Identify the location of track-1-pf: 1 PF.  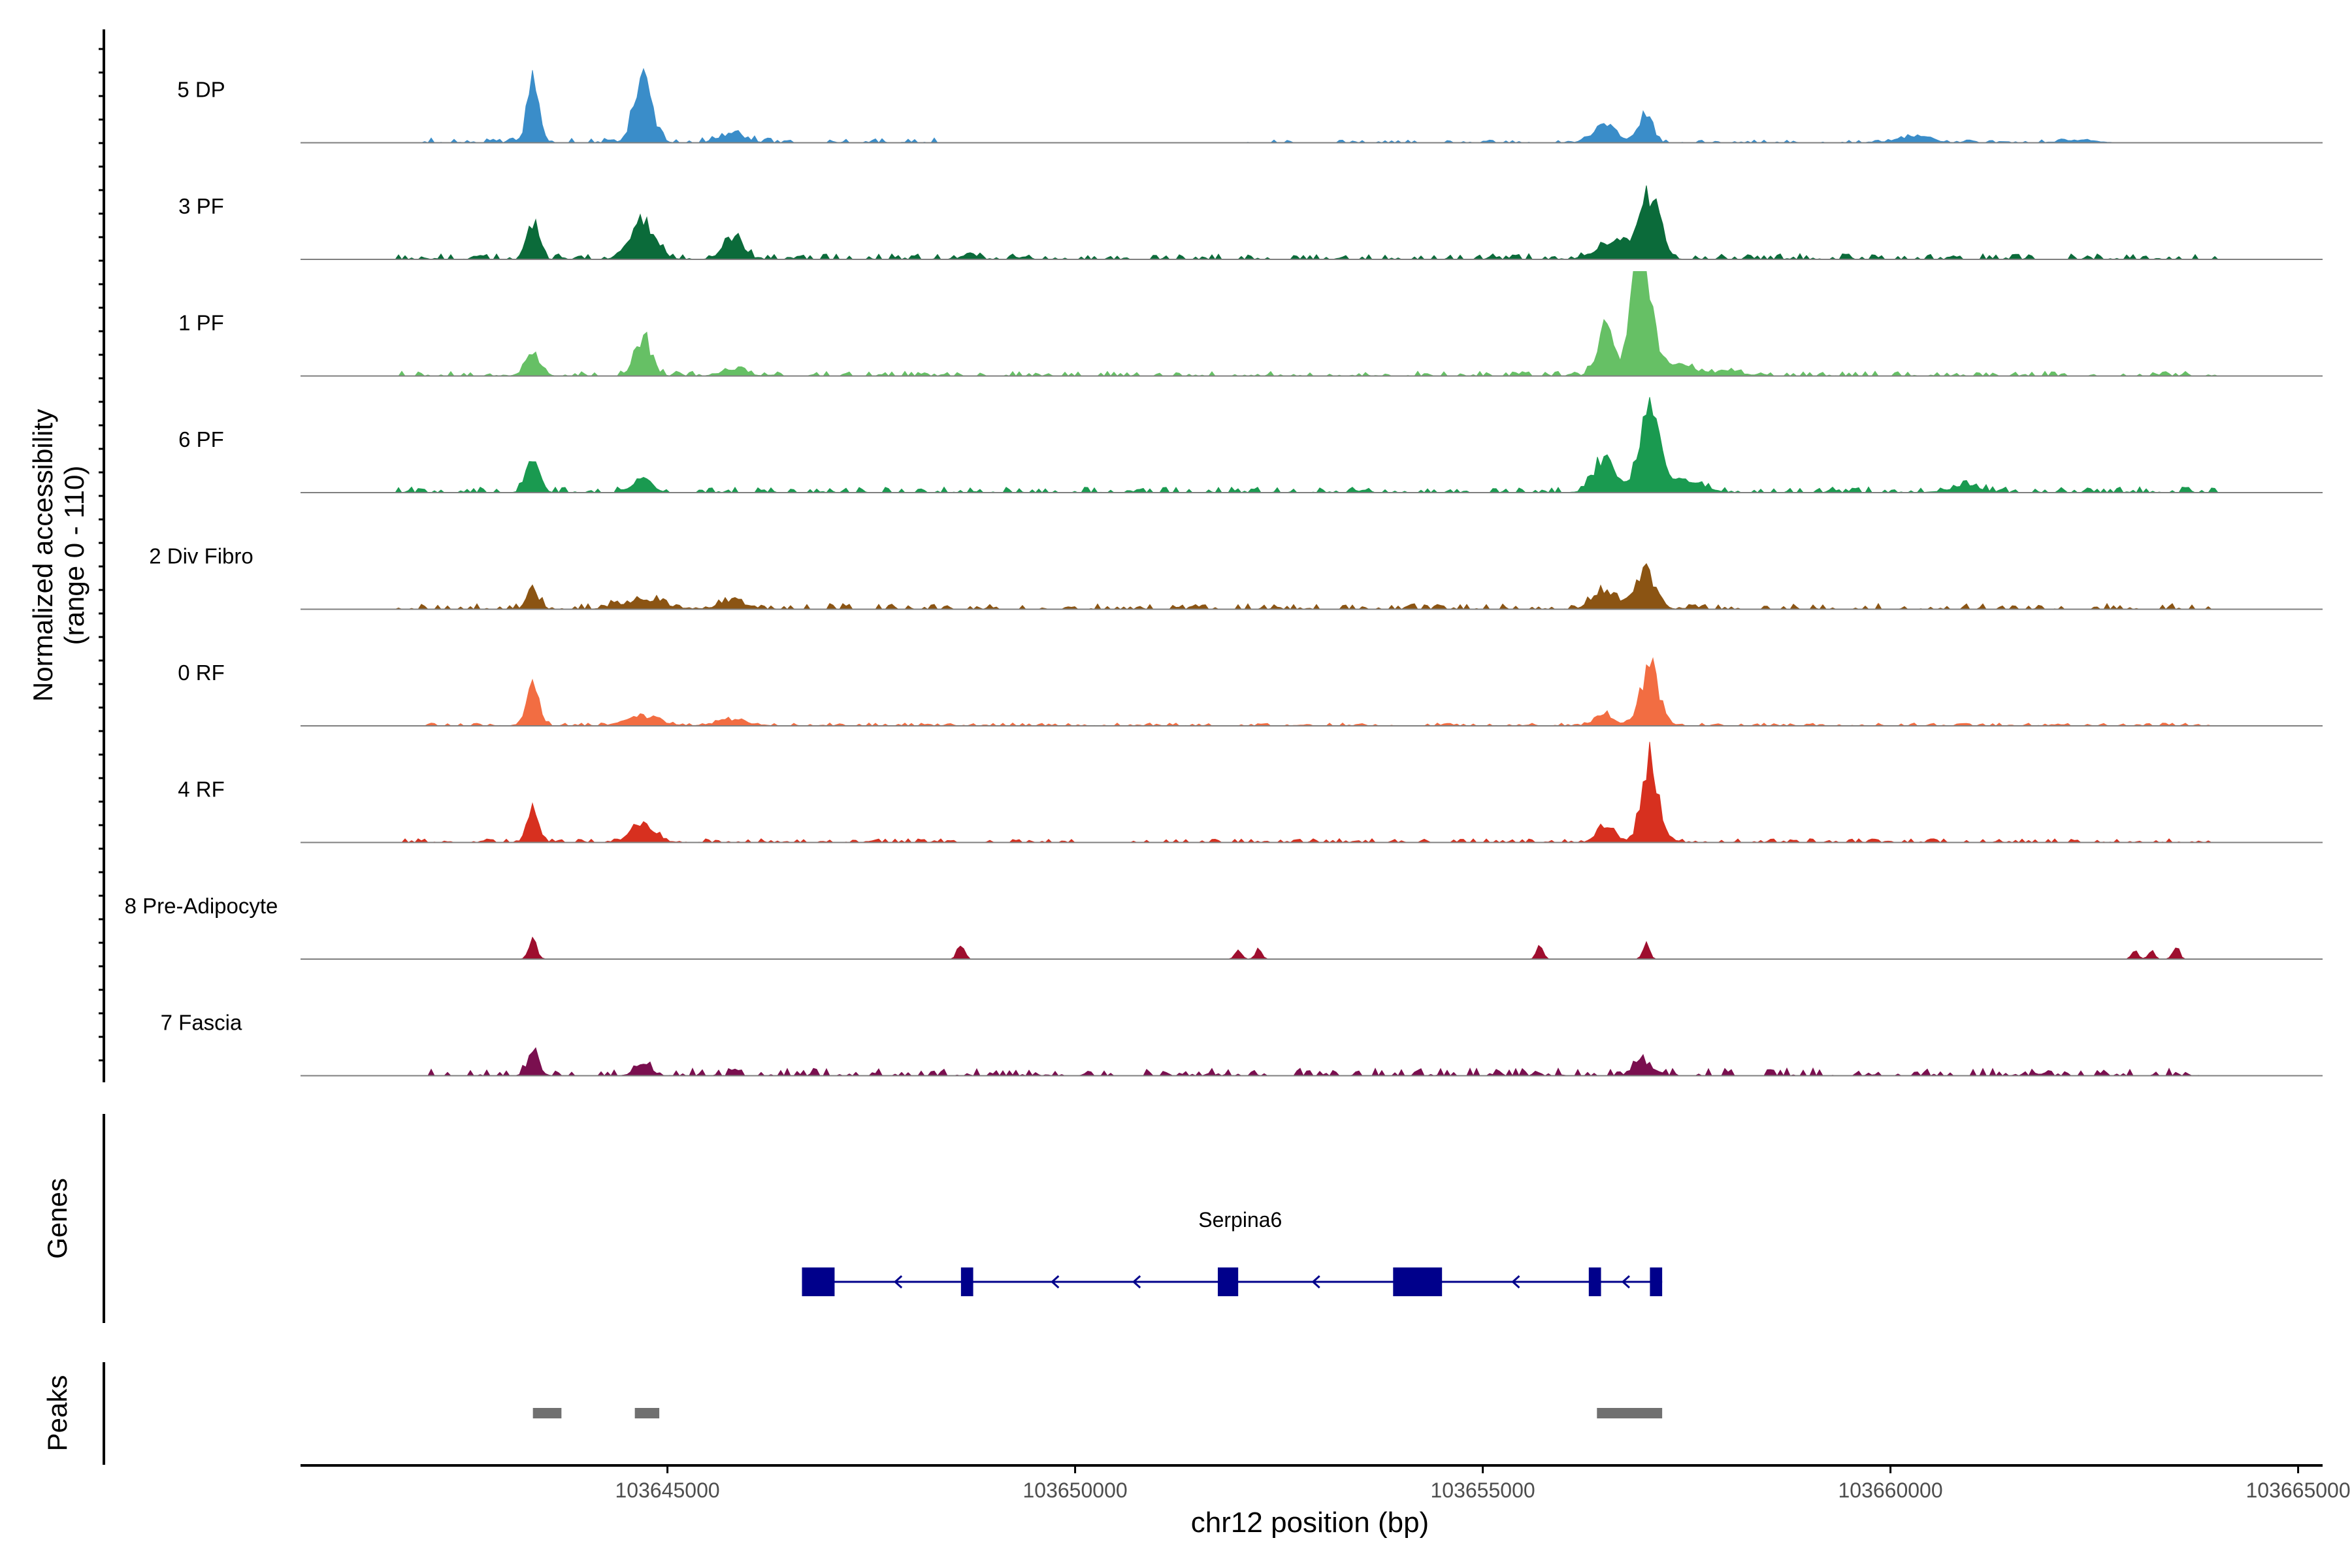
(1250, 324).